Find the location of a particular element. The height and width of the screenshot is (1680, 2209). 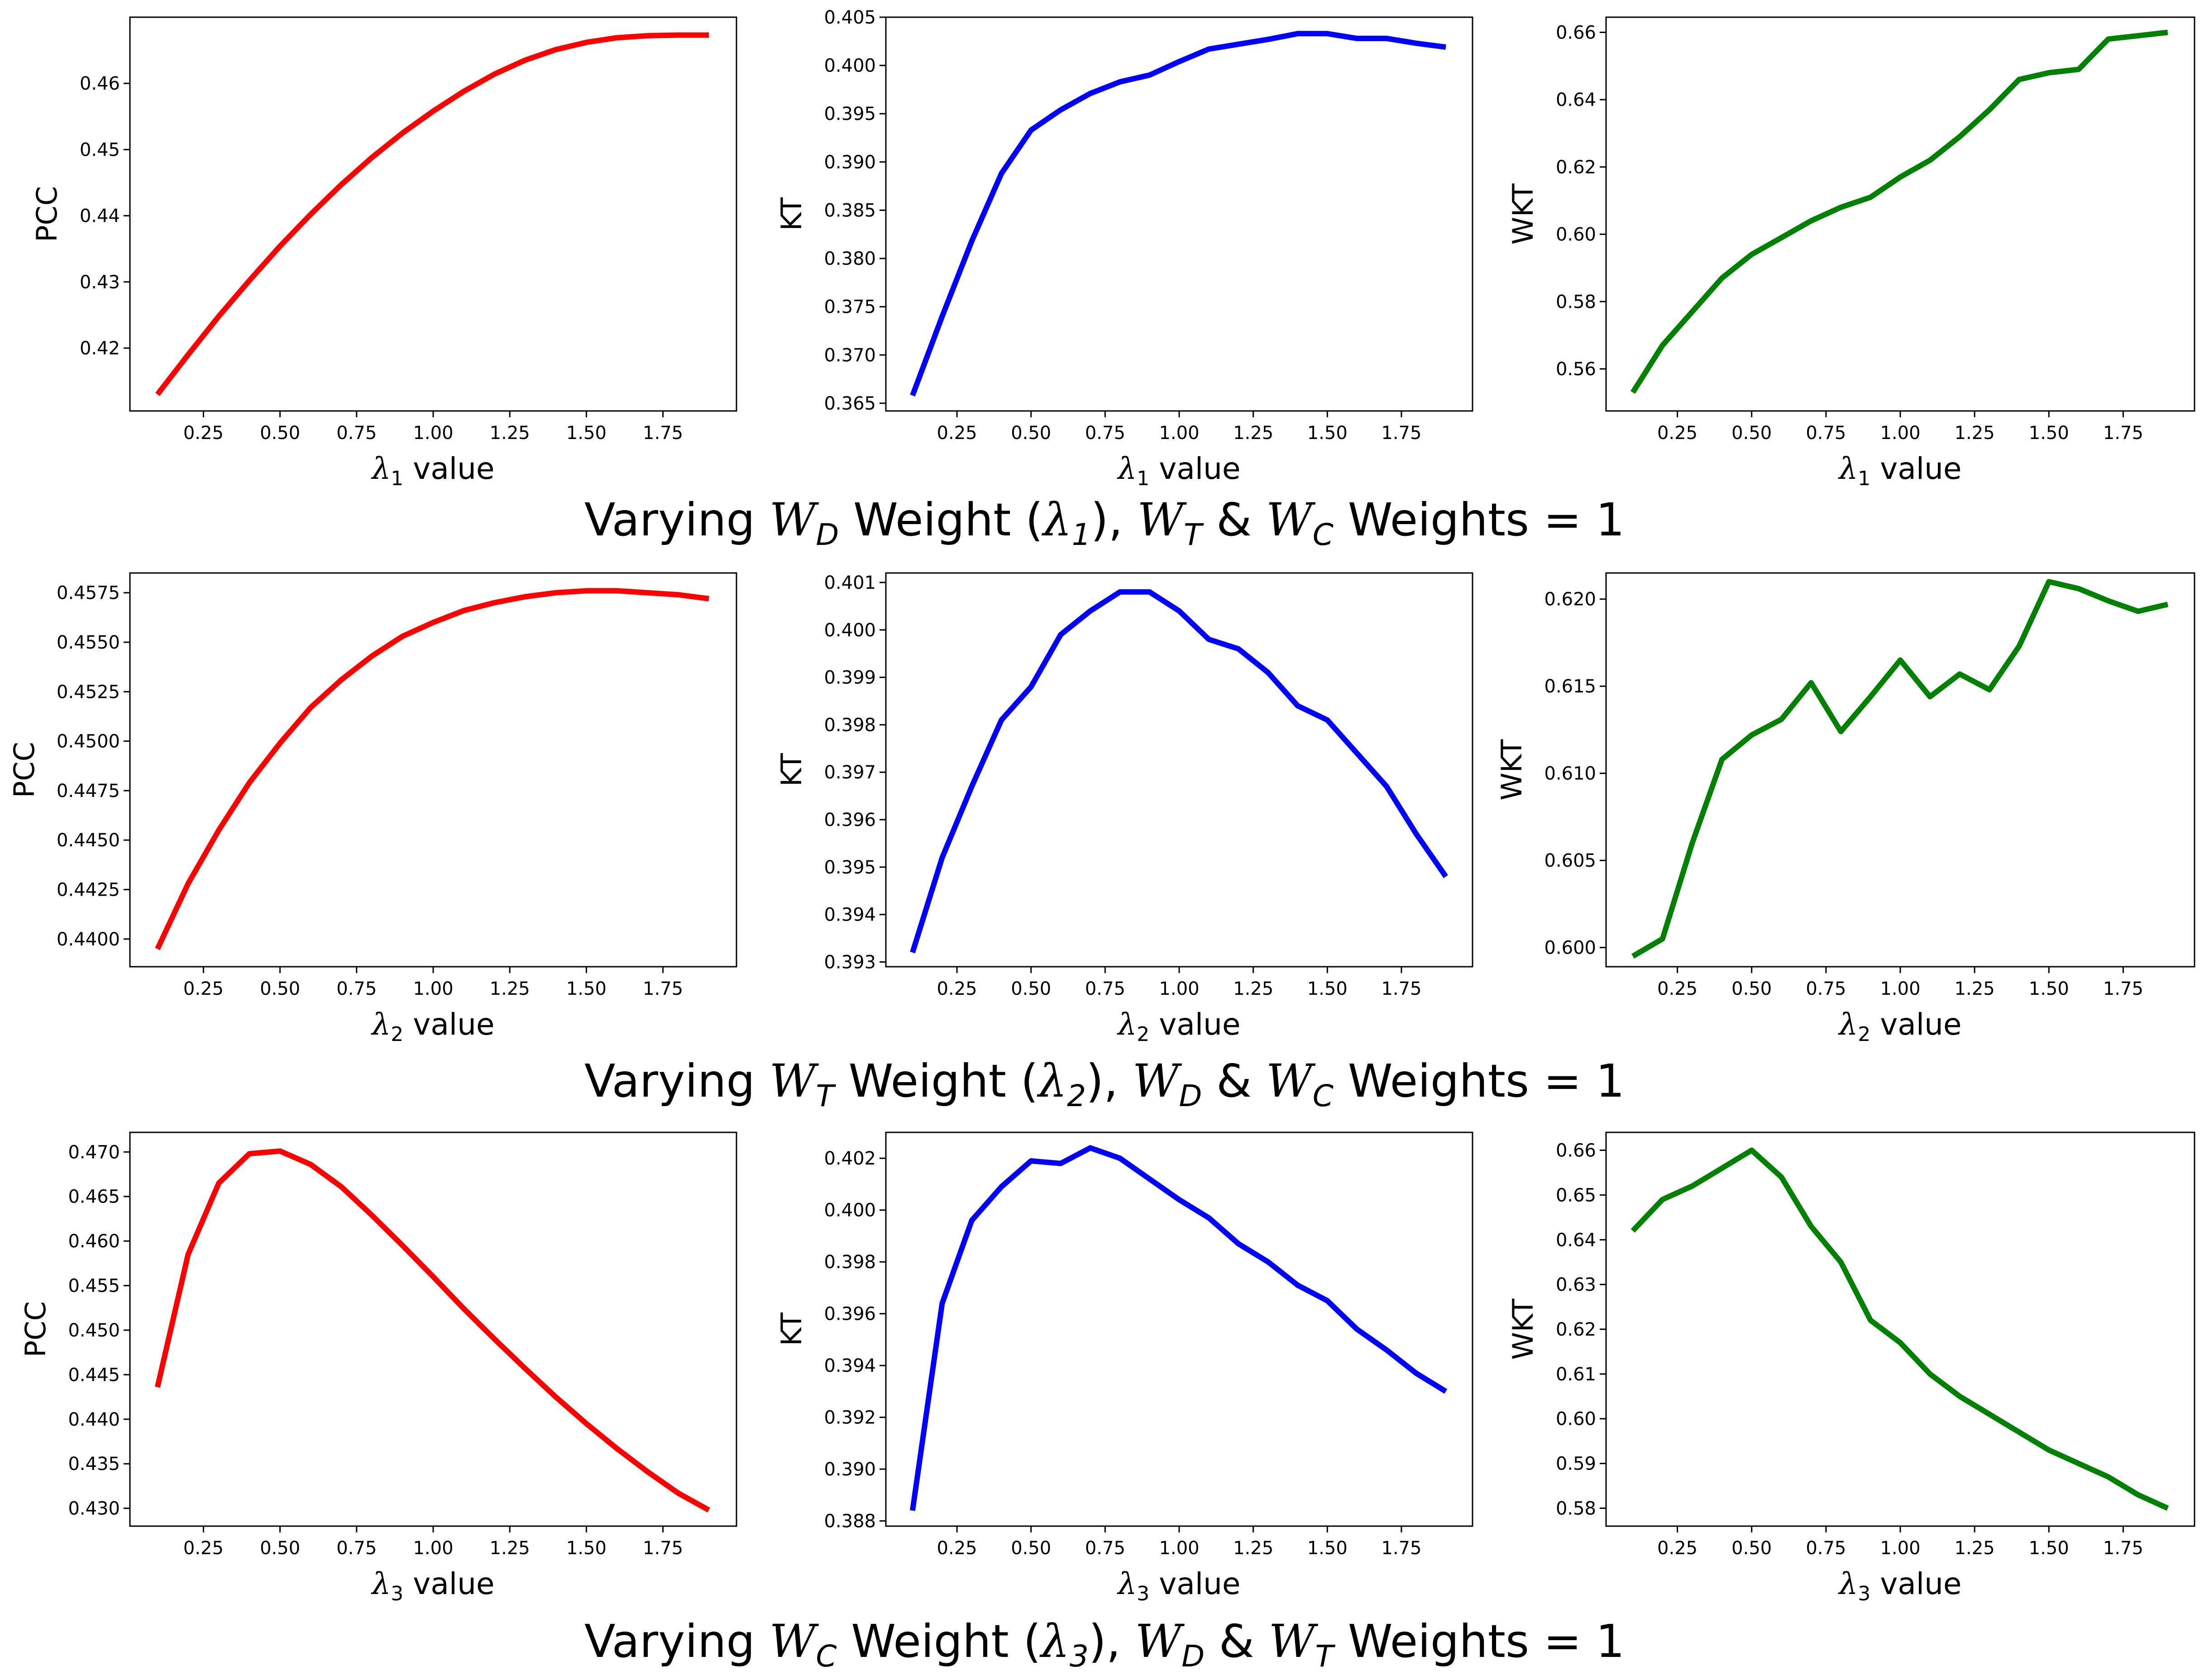

y-tick-label: 0.4500 is located at coordinates (88, 742).